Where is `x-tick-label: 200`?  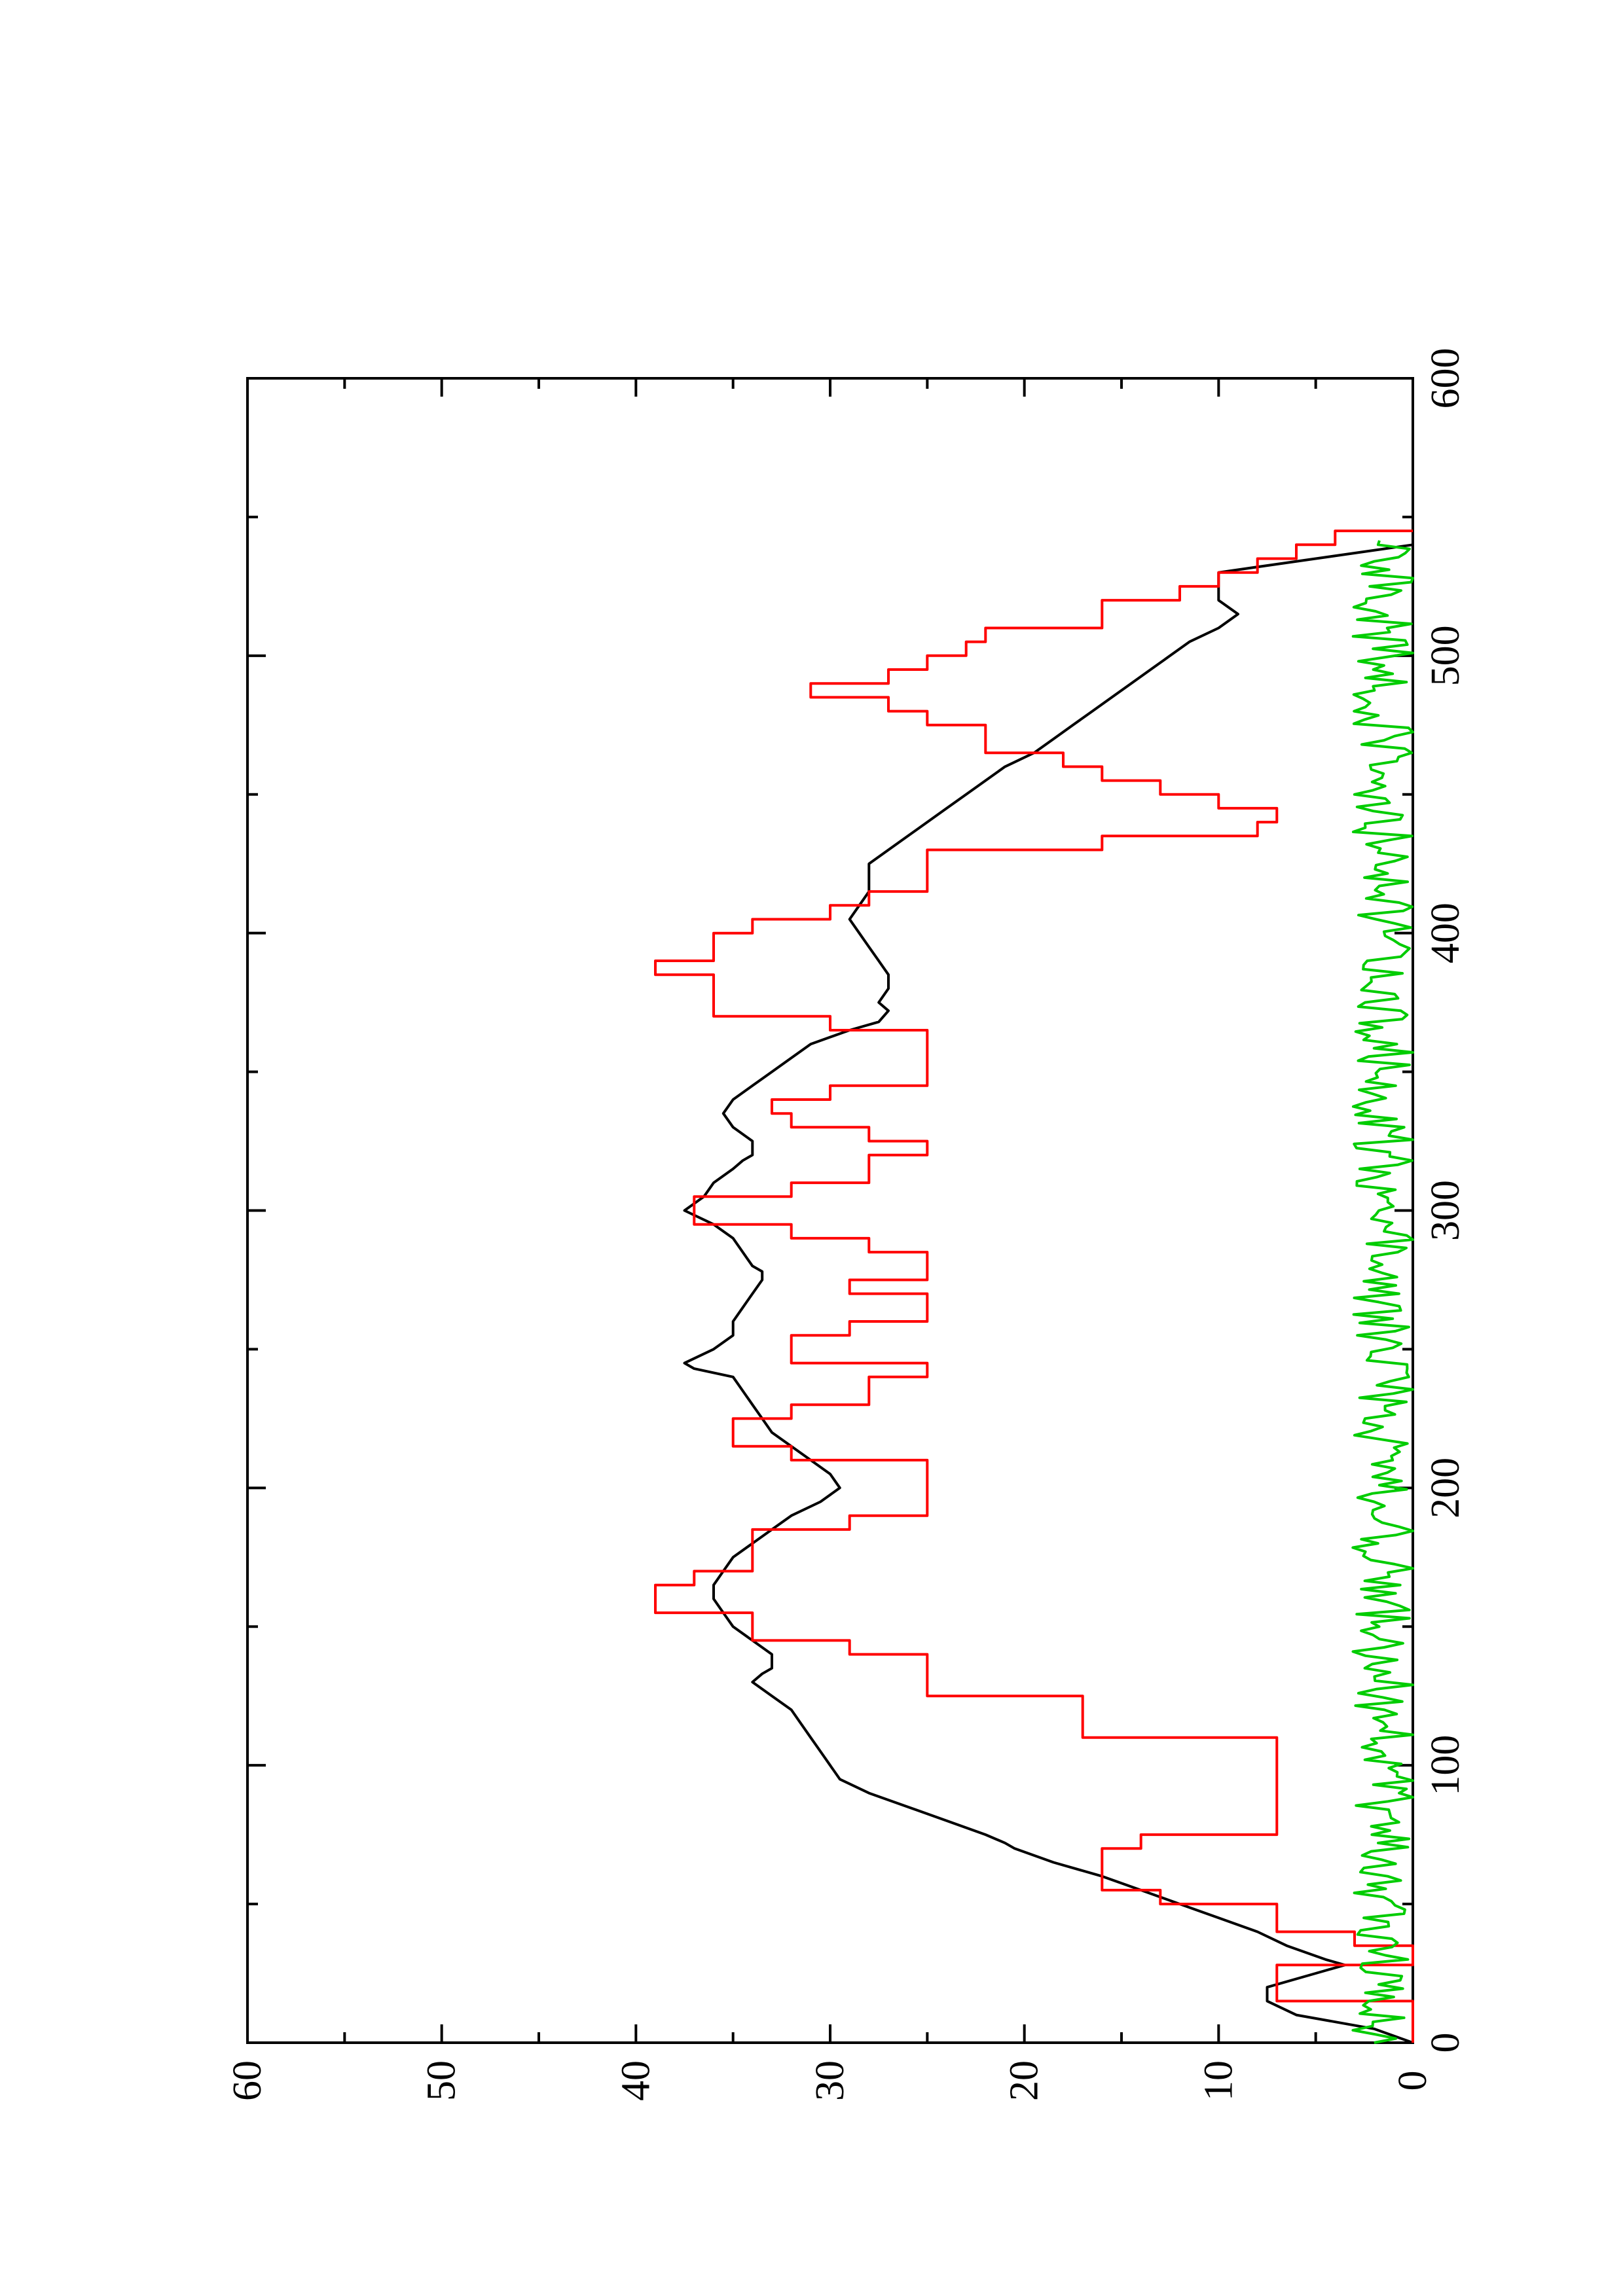 x-tick-label: 200 is located at coordinates (1445, 1488).